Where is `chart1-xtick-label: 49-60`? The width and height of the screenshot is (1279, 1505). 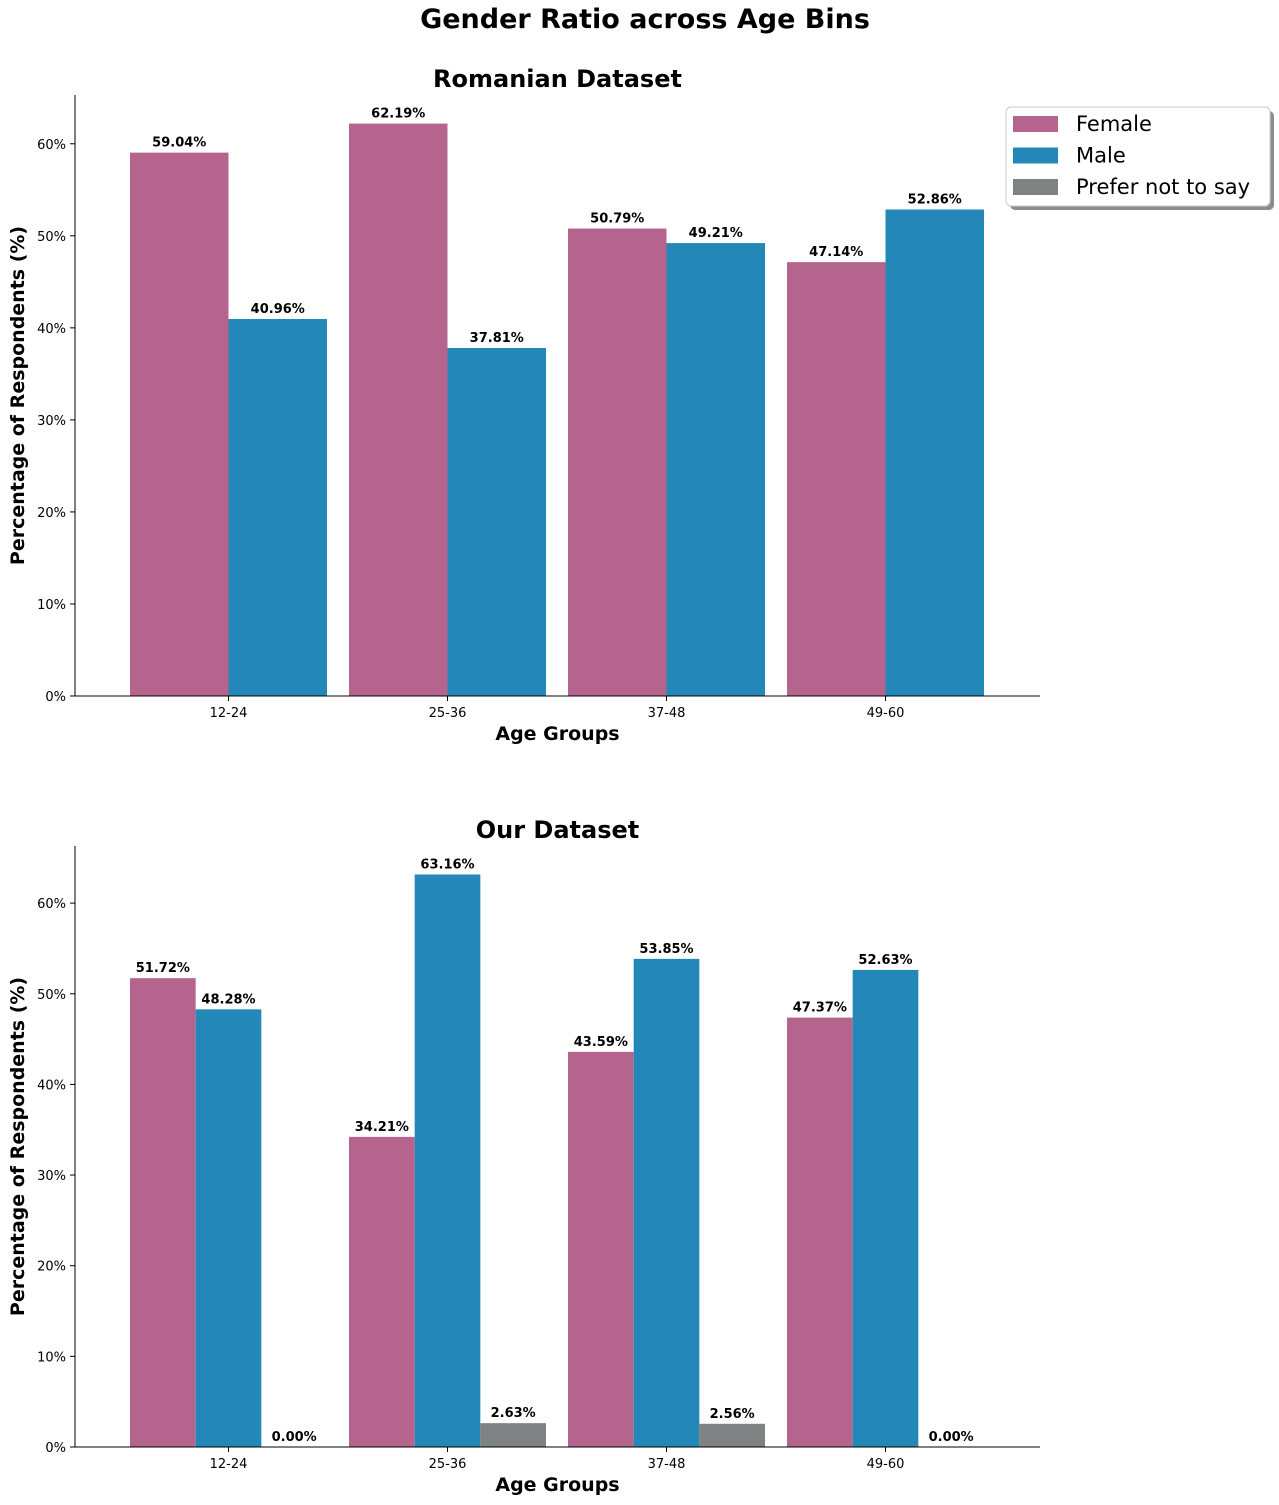 chart1-xtick-label: 49-60 is located at coordinates (886, 713).